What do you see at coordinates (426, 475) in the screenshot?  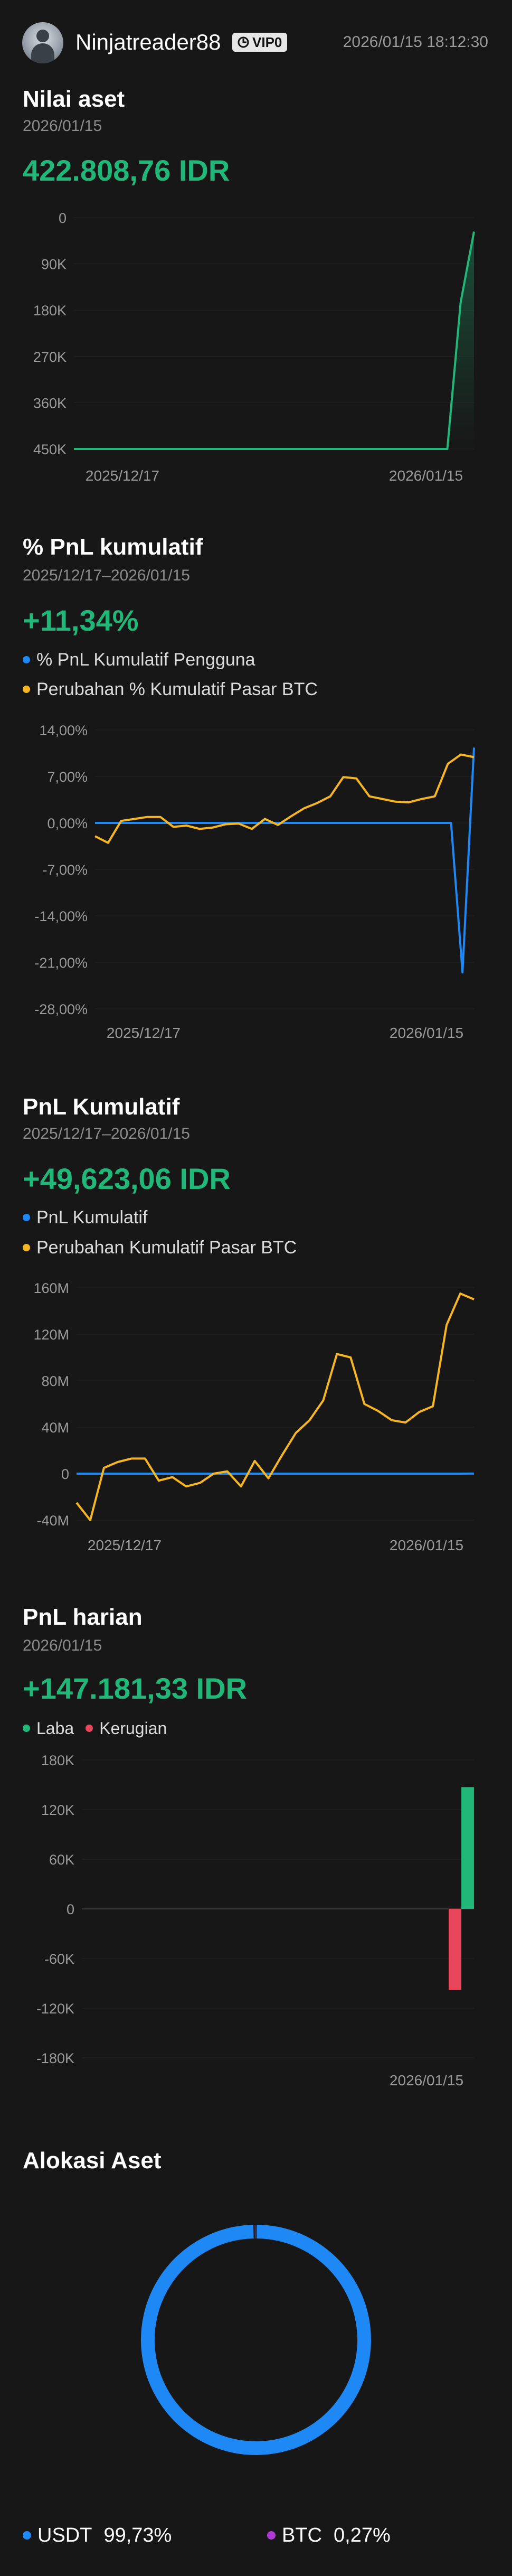 I see `asset-value-x-tick: 2026/01/15` at bounding box center [426, 475].